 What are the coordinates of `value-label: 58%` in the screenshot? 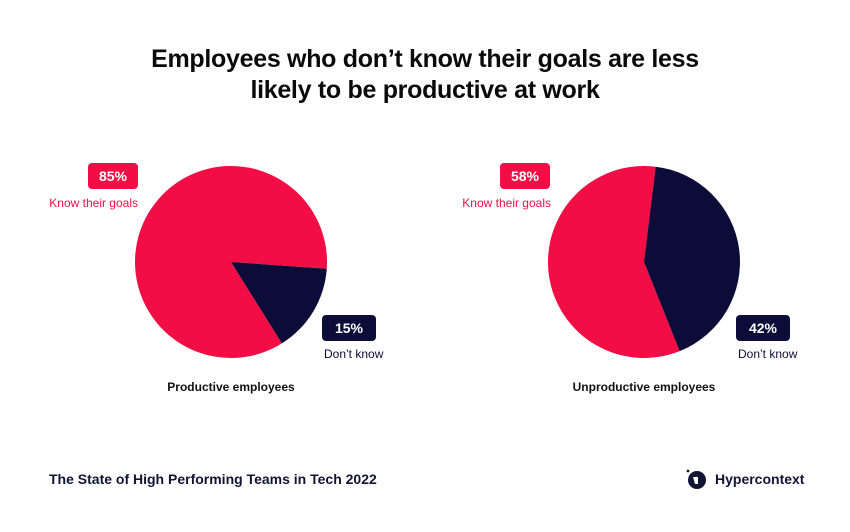 It's located at (525, 176).